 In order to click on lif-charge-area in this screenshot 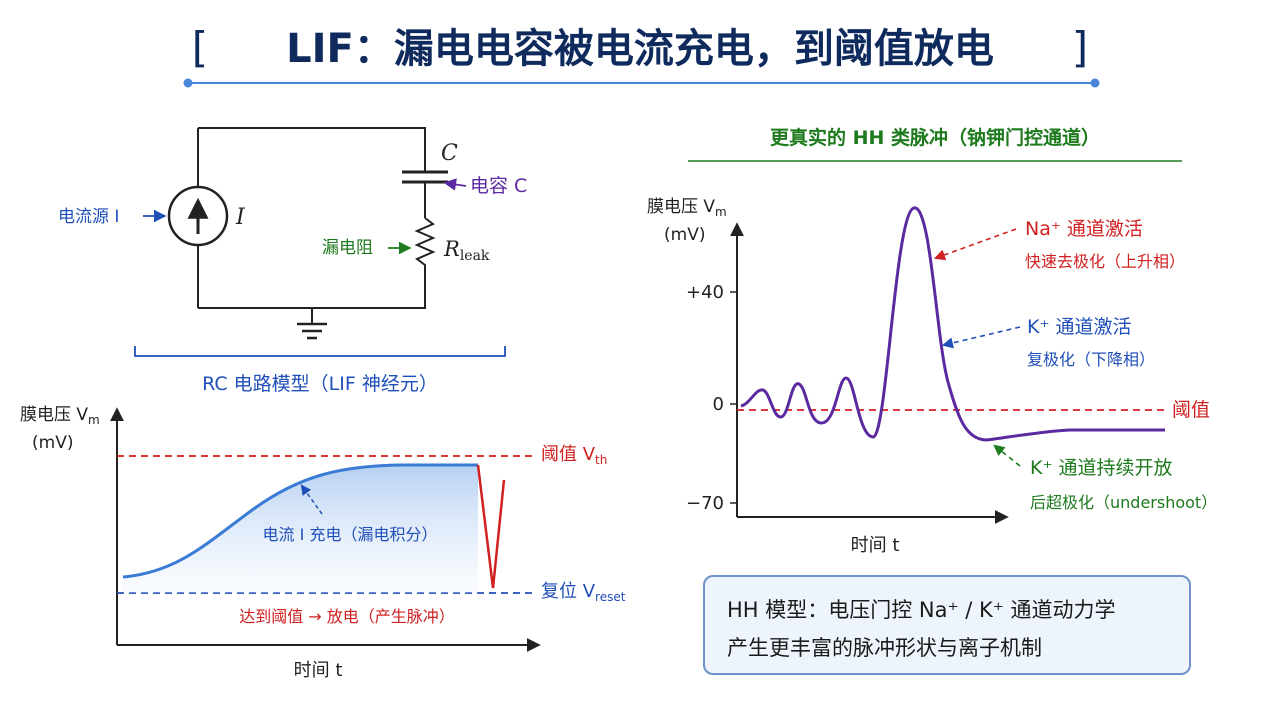, I will do `click(300, 529)`.